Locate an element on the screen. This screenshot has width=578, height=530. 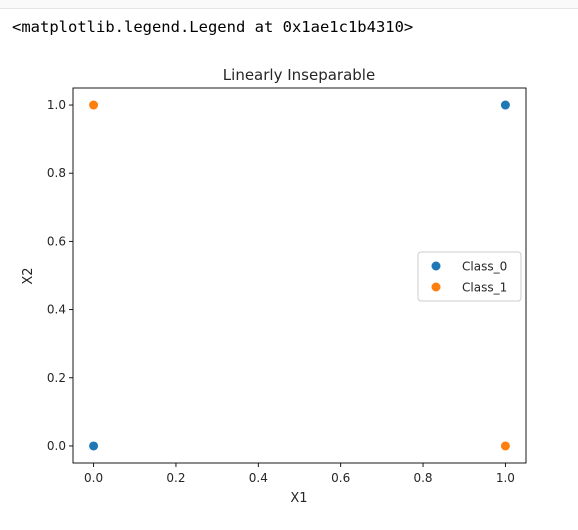
legend-label: Class_1 is located at coordinates (484, 288).